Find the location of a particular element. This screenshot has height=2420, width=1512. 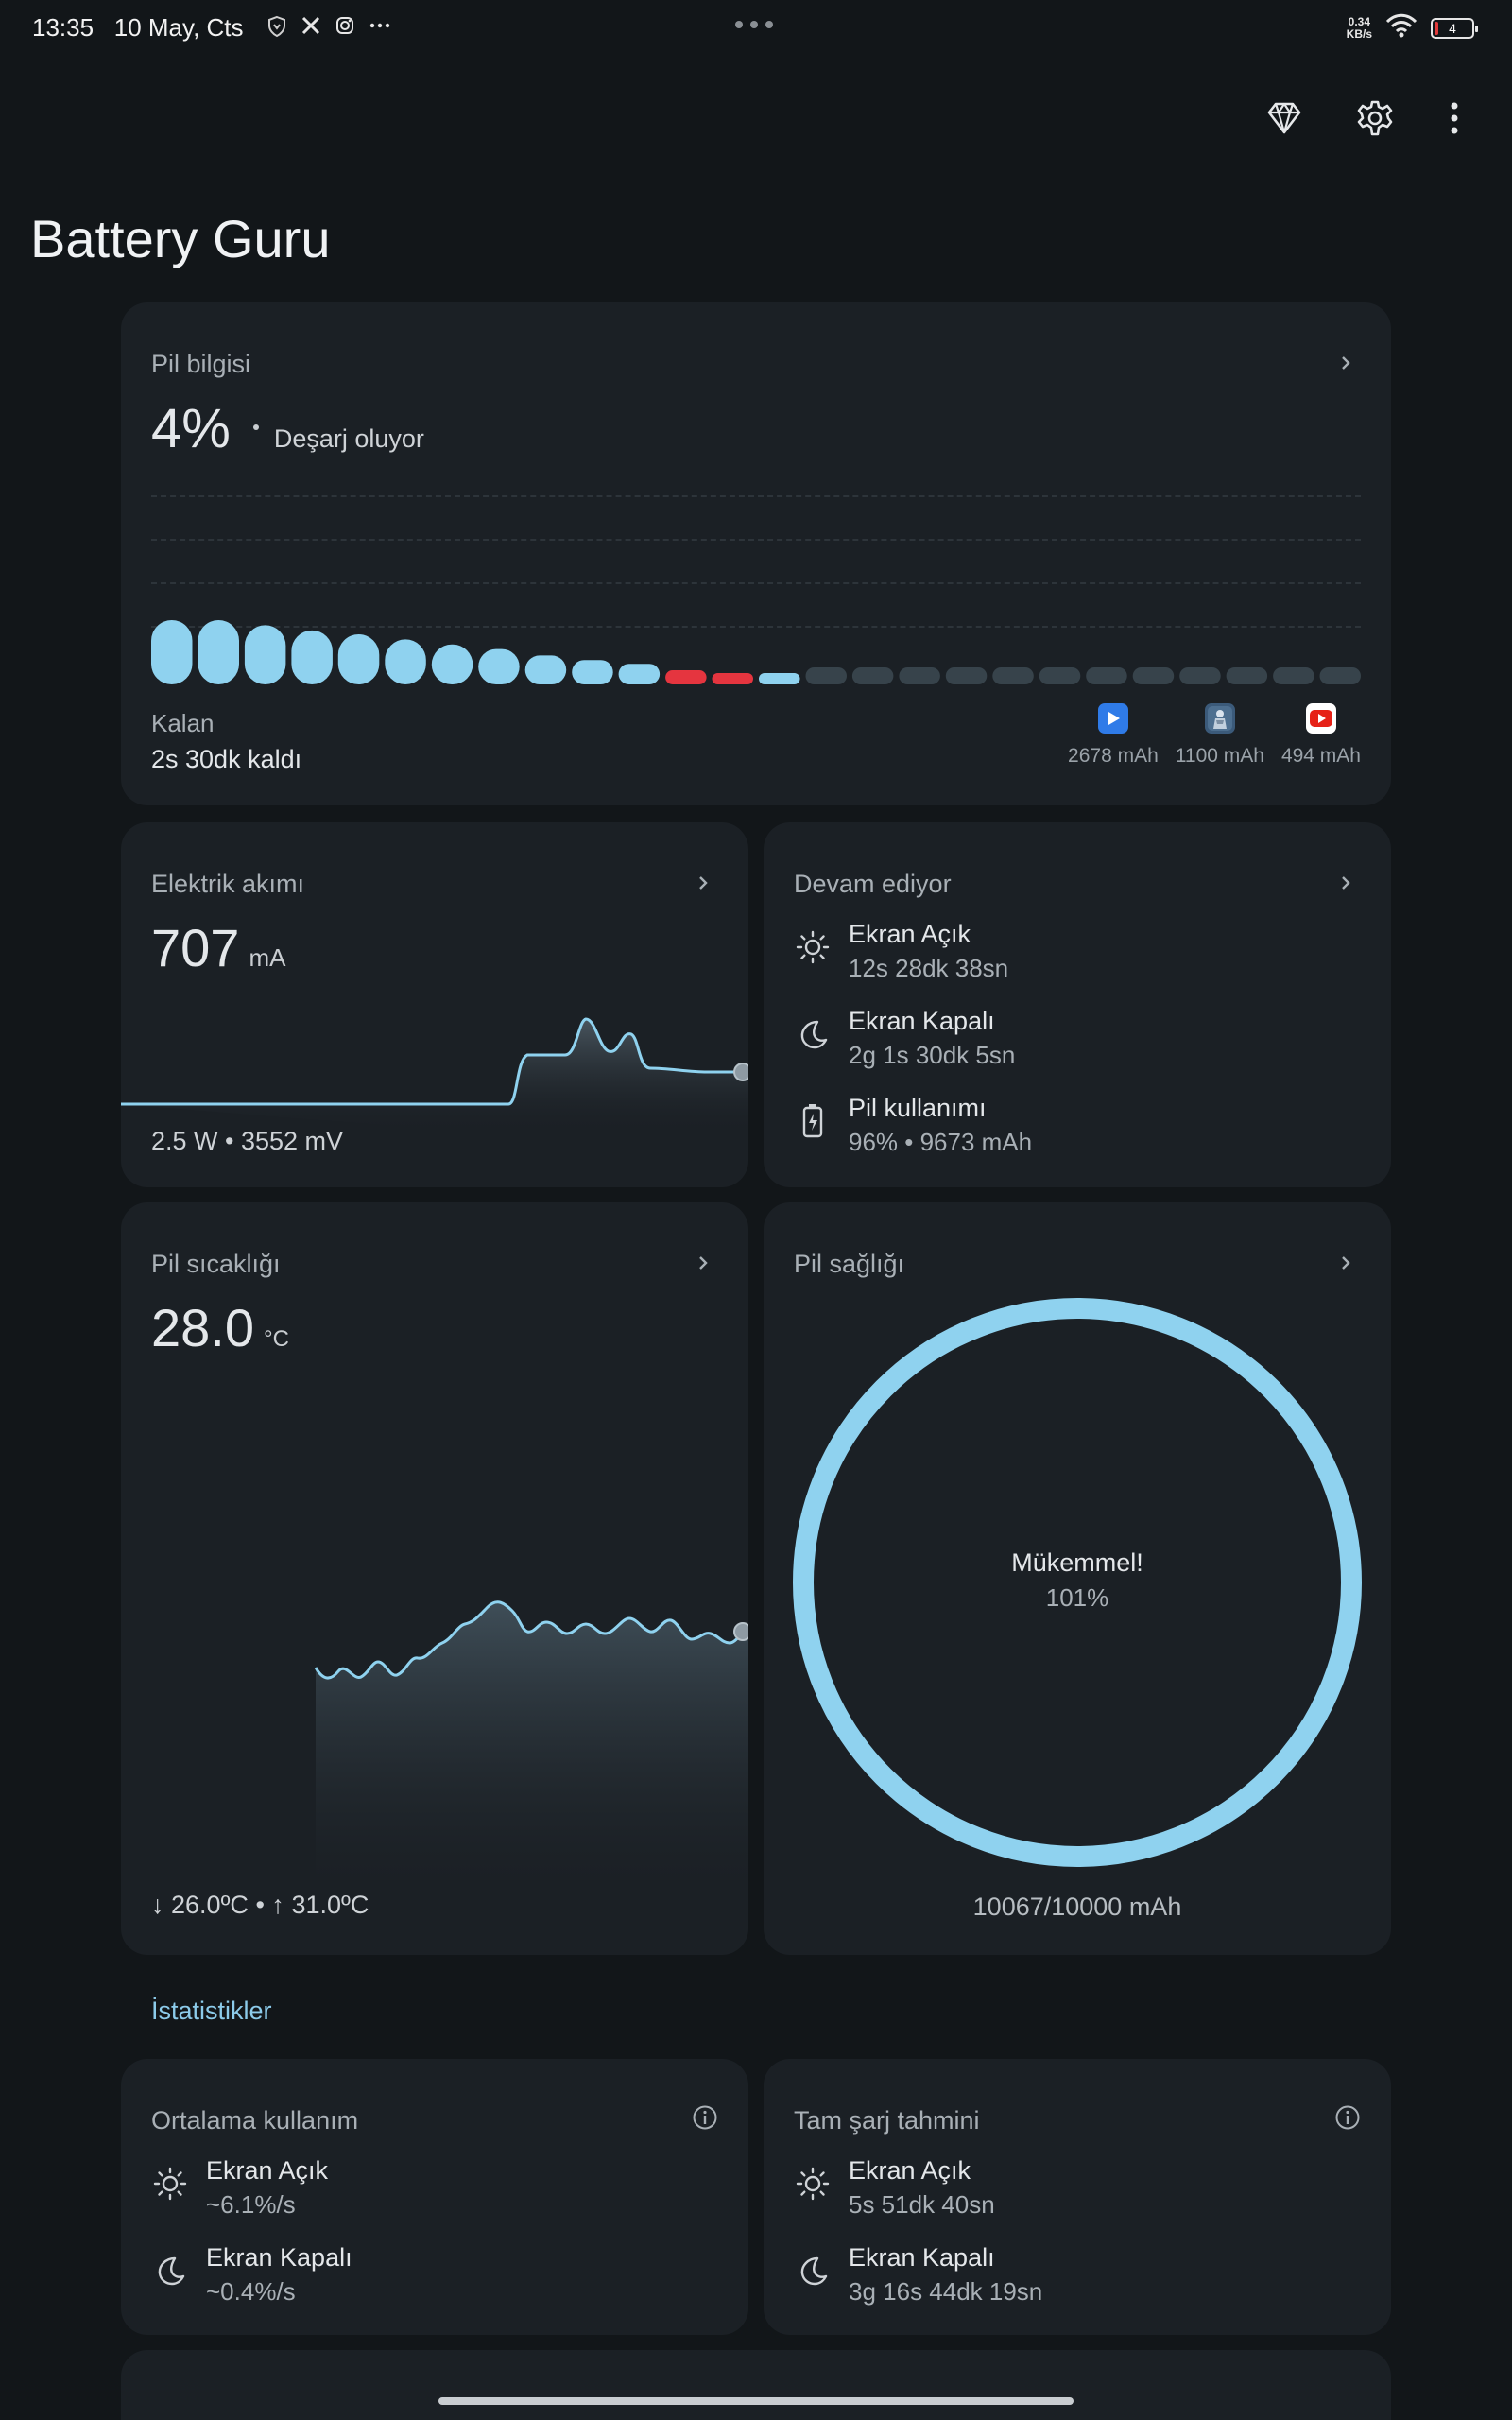

current-value-row: 707 mA is located at coordinates (218, 947).